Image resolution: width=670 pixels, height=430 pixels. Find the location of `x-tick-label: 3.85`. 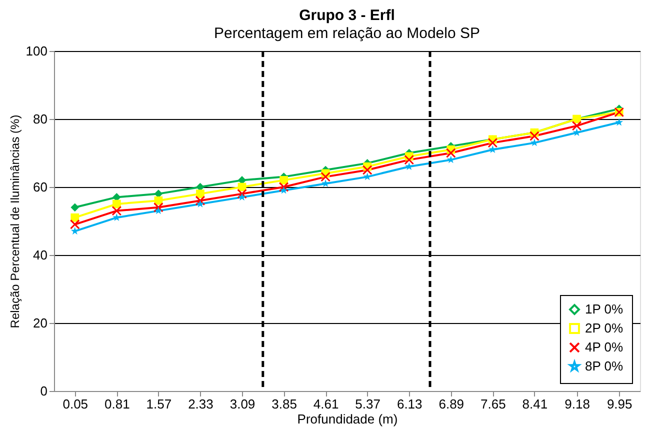

x-tick-label: 3.85 is located at coordinates (284, 404).